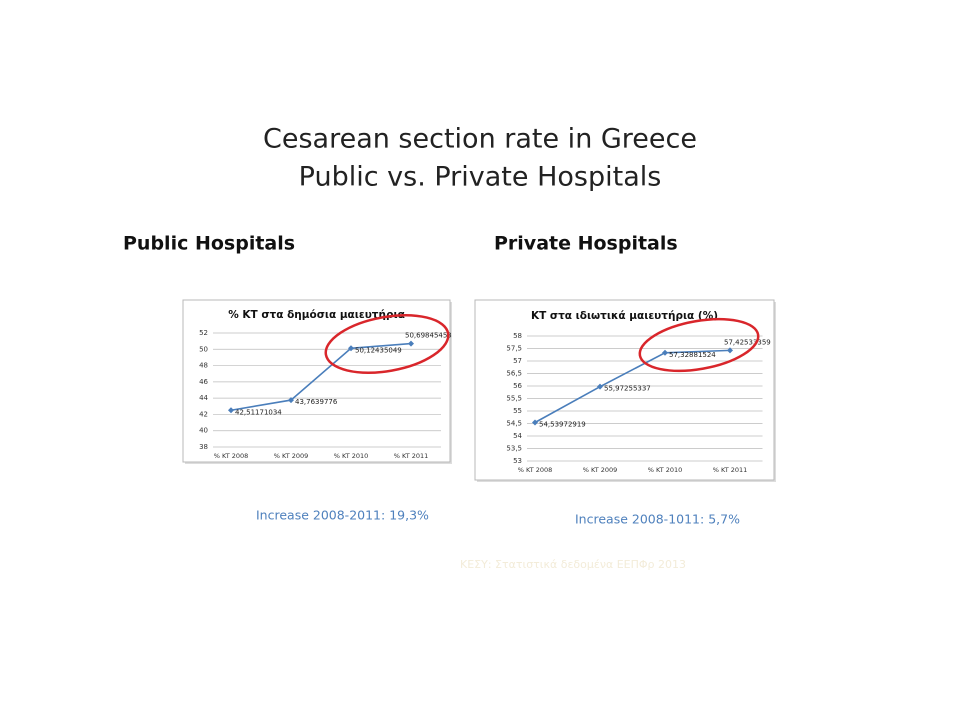 The height and width of the screenshot is (720, 960). What do you see at coordinates (316, 402) in the screenshot?
I see `data-label: 43,7639776` at bounding box center [316, 402].